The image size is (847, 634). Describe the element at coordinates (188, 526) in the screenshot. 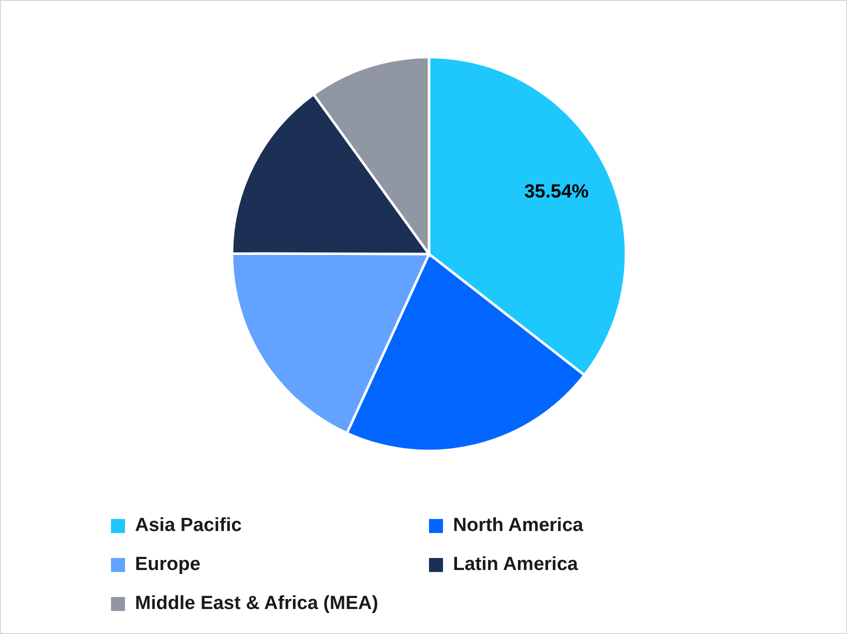

I see `legend-label: Asia Pacific` at that location.